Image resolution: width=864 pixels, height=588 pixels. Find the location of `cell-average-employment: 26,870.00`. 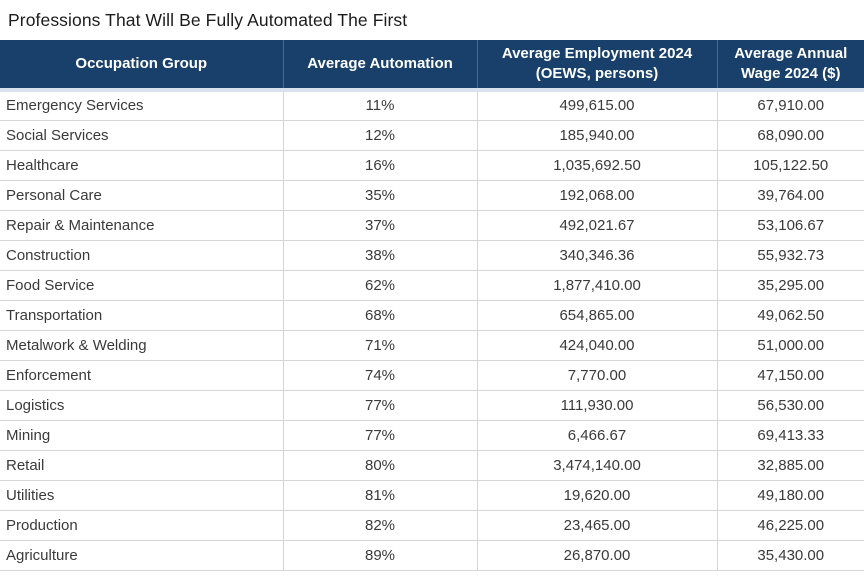

cell-average-employment: 26,870.00 is located at coordinates (596, 555).